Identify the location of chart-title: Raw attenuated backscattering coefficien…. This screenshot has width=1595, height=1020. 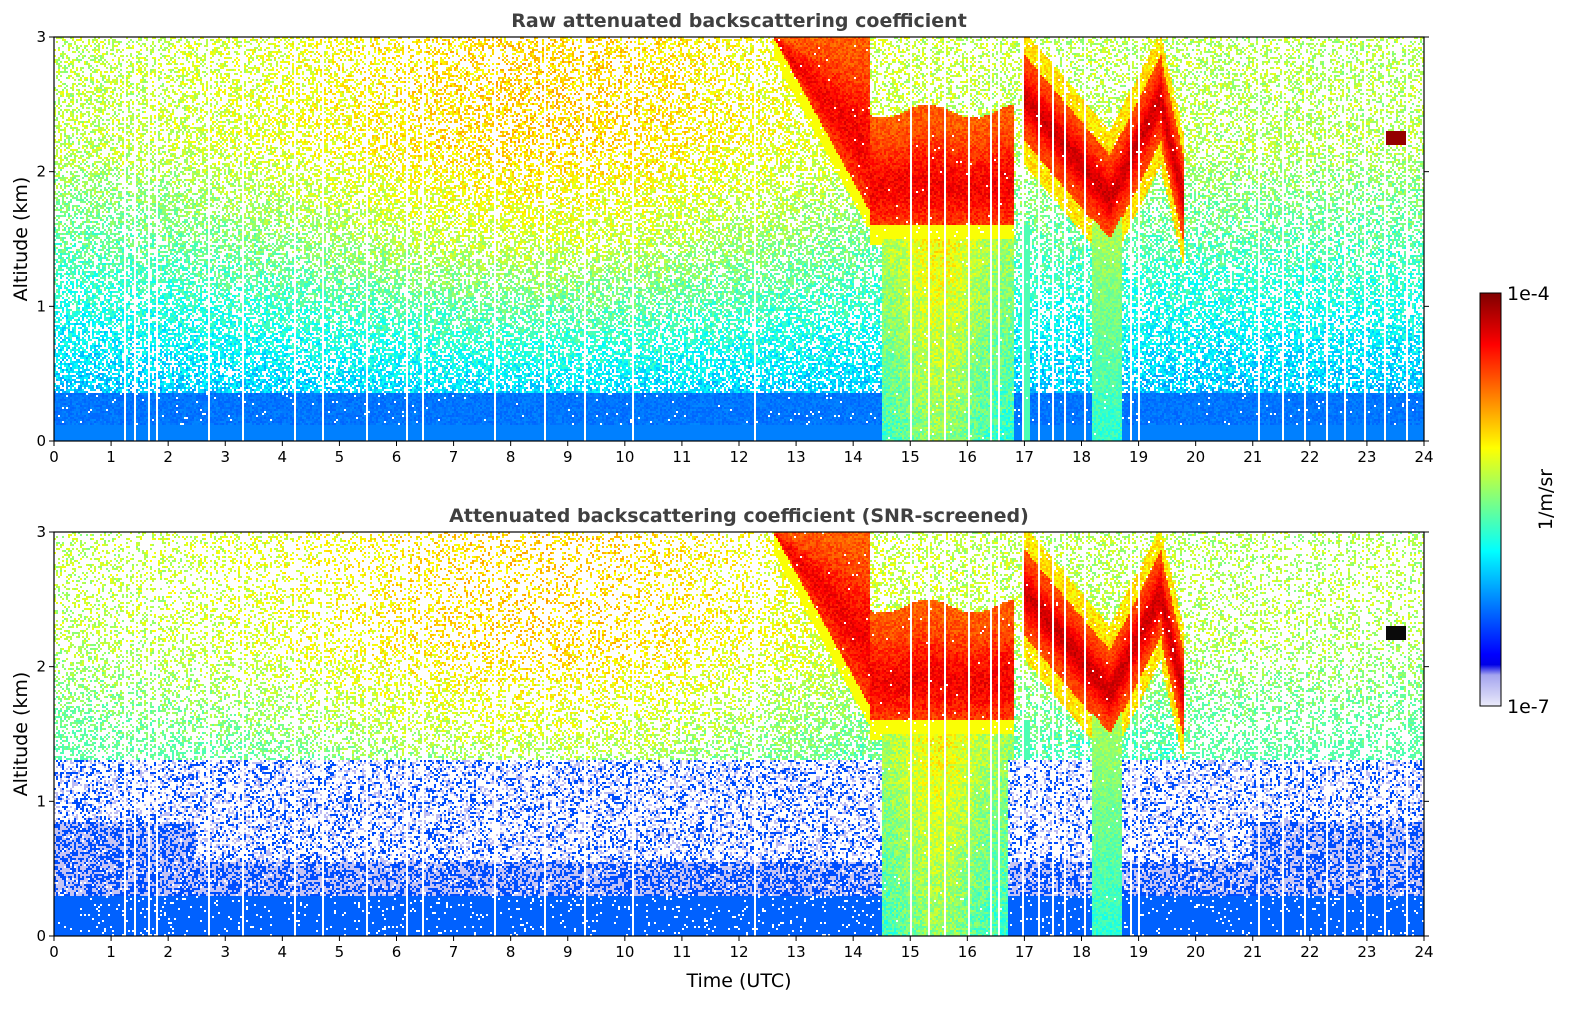
(739, 21).